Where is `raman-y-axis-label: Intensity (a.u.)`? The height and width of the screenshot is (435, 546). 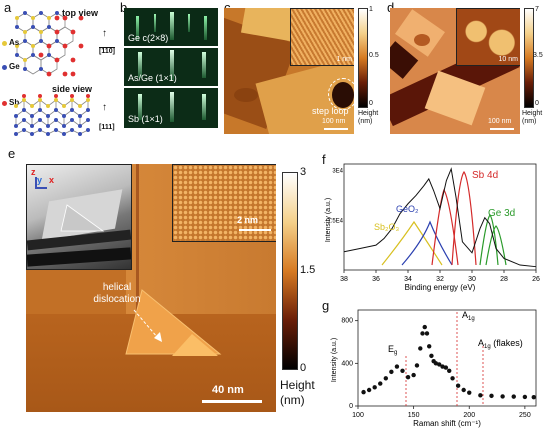 raman-y-axis-label: Intensity (a.u.) is located at coordinates (334, 360).